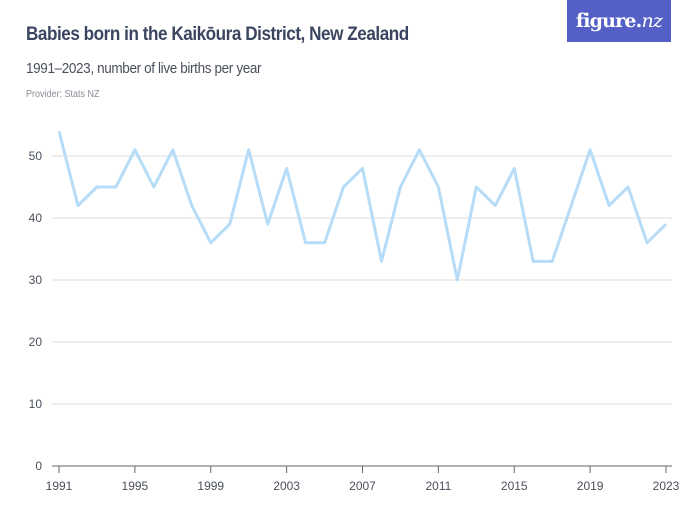 This screenshot has width=700, height=525. Describe the element at coordinates (666, 486) in the screenshot. I see `x-tick-label: 2023` at that location.